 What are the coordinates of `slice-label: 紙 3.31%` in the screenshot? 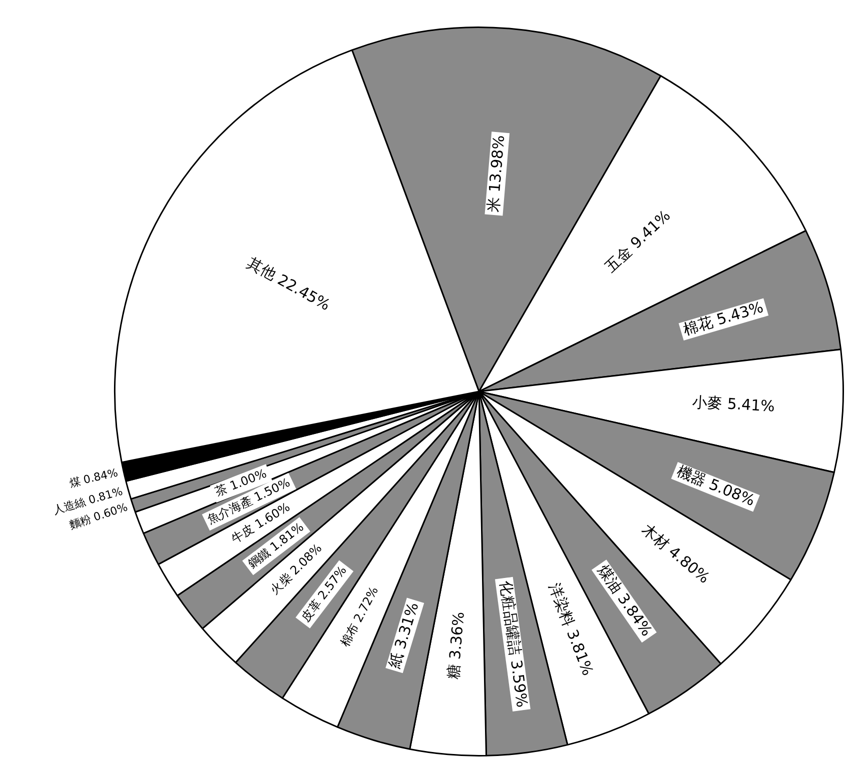 It's located at (403, 635).